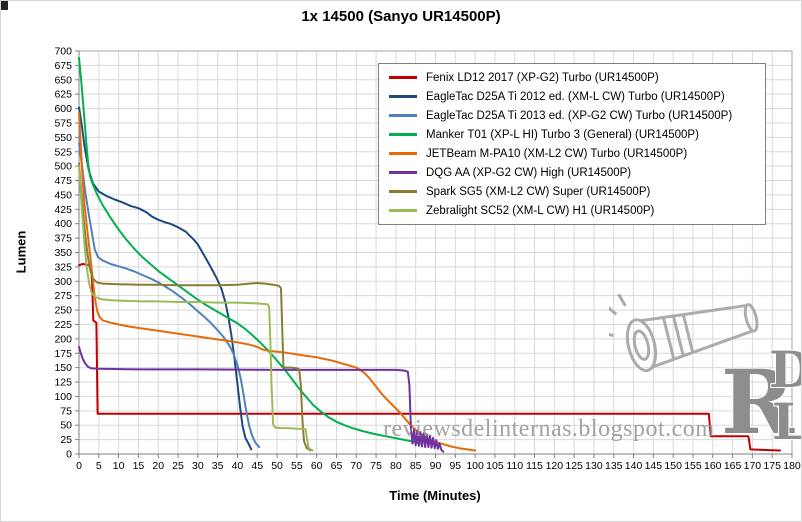 This screenshot has height=522, width=802. What do you see at coordinates (257, 466) in the screenshot?
I see `svg-text: 45` at bounding box center [257, 466].